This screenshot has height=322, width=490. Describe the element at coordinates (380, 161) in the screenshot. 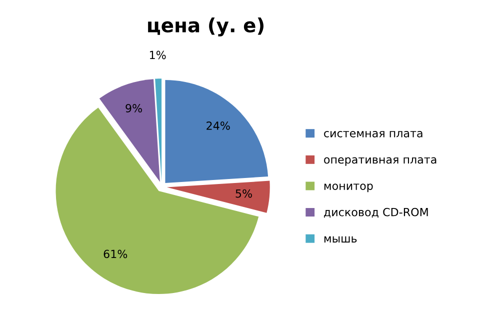

I see `legend-label: оперативная плата` at that location.